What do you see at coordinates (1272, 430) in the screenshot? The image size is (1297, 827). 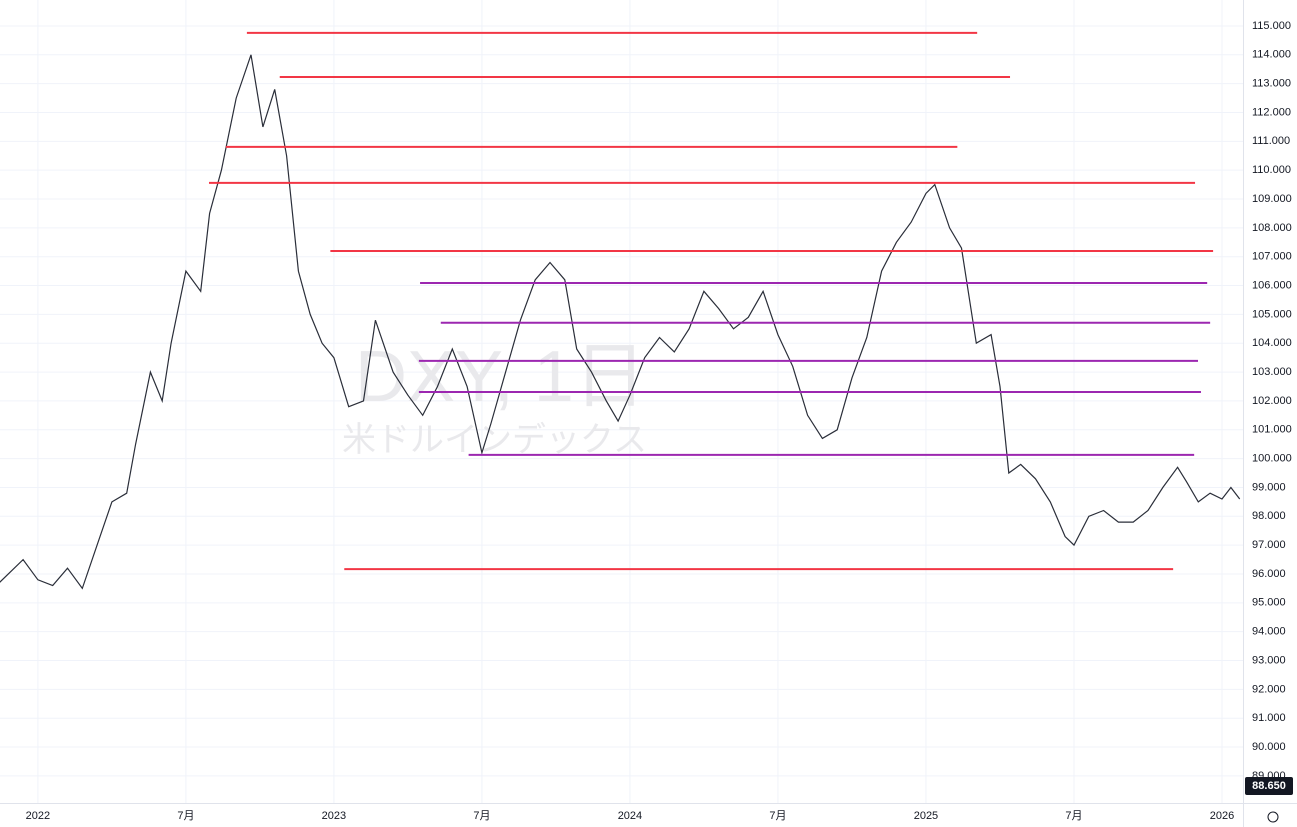 I see `y-tick-label: 101.000` at bounding box center [1272, 430].